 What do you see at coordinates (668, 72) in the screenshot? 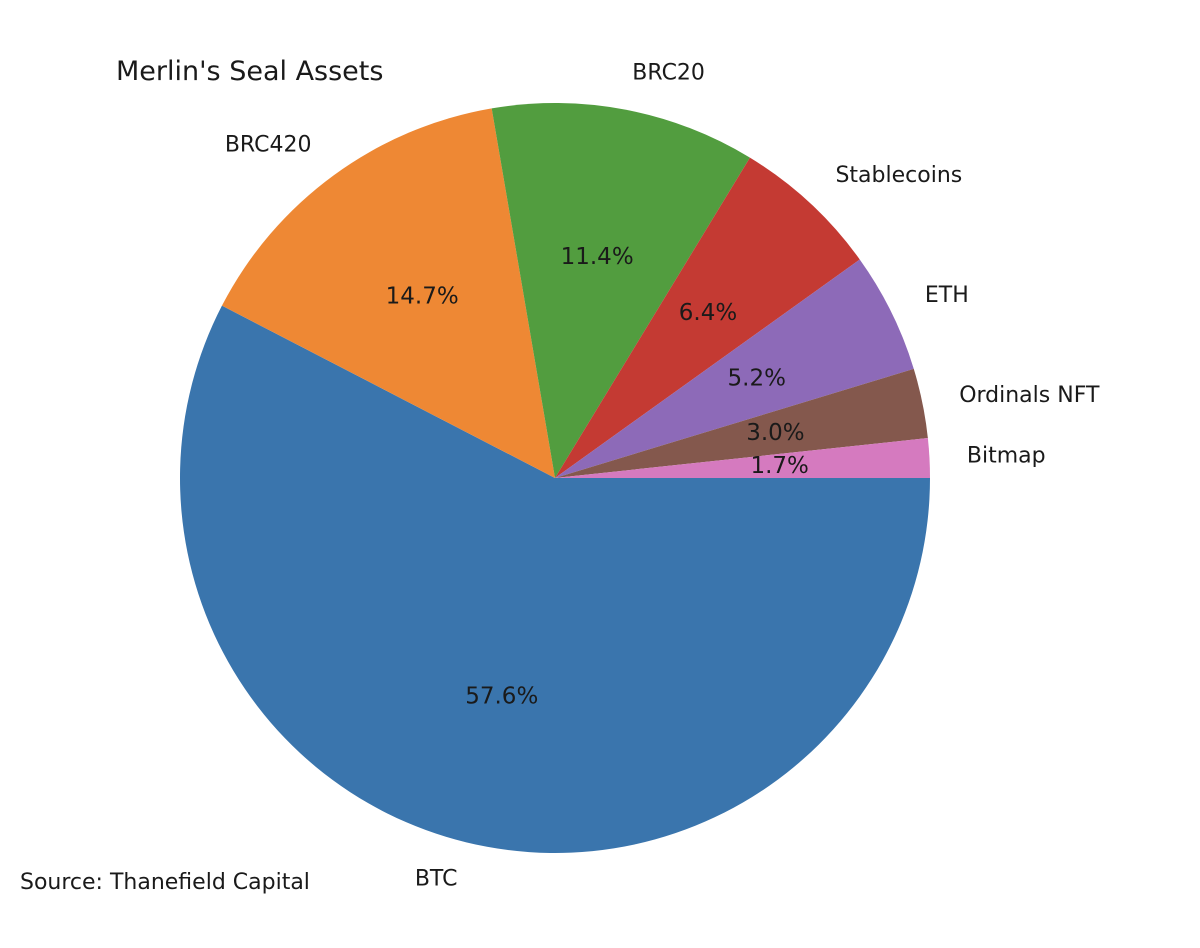
I see `category-label-brc20: BRC20` at bounding box center [668, 72].